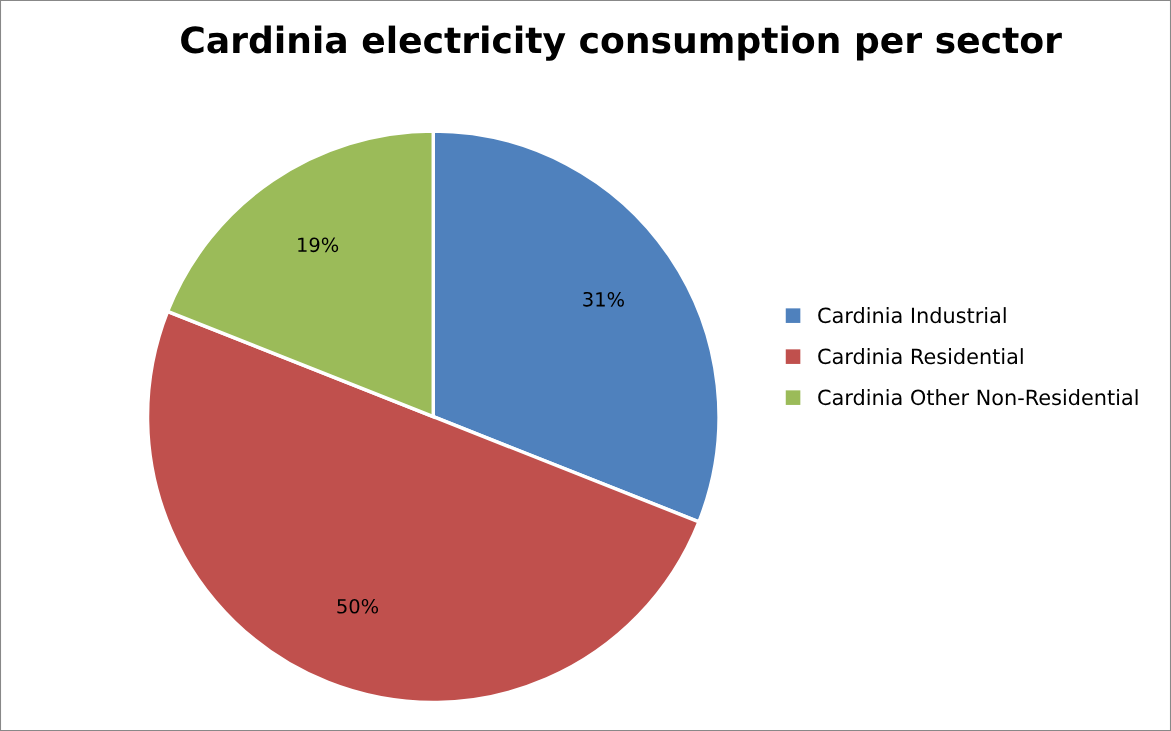 The height and width of the screenshot is (731, 1171). Describe the element at coordinates (621, 43) in the screenshot. I see `chart-title: Cardinia electricity consumption per sector` at that location.